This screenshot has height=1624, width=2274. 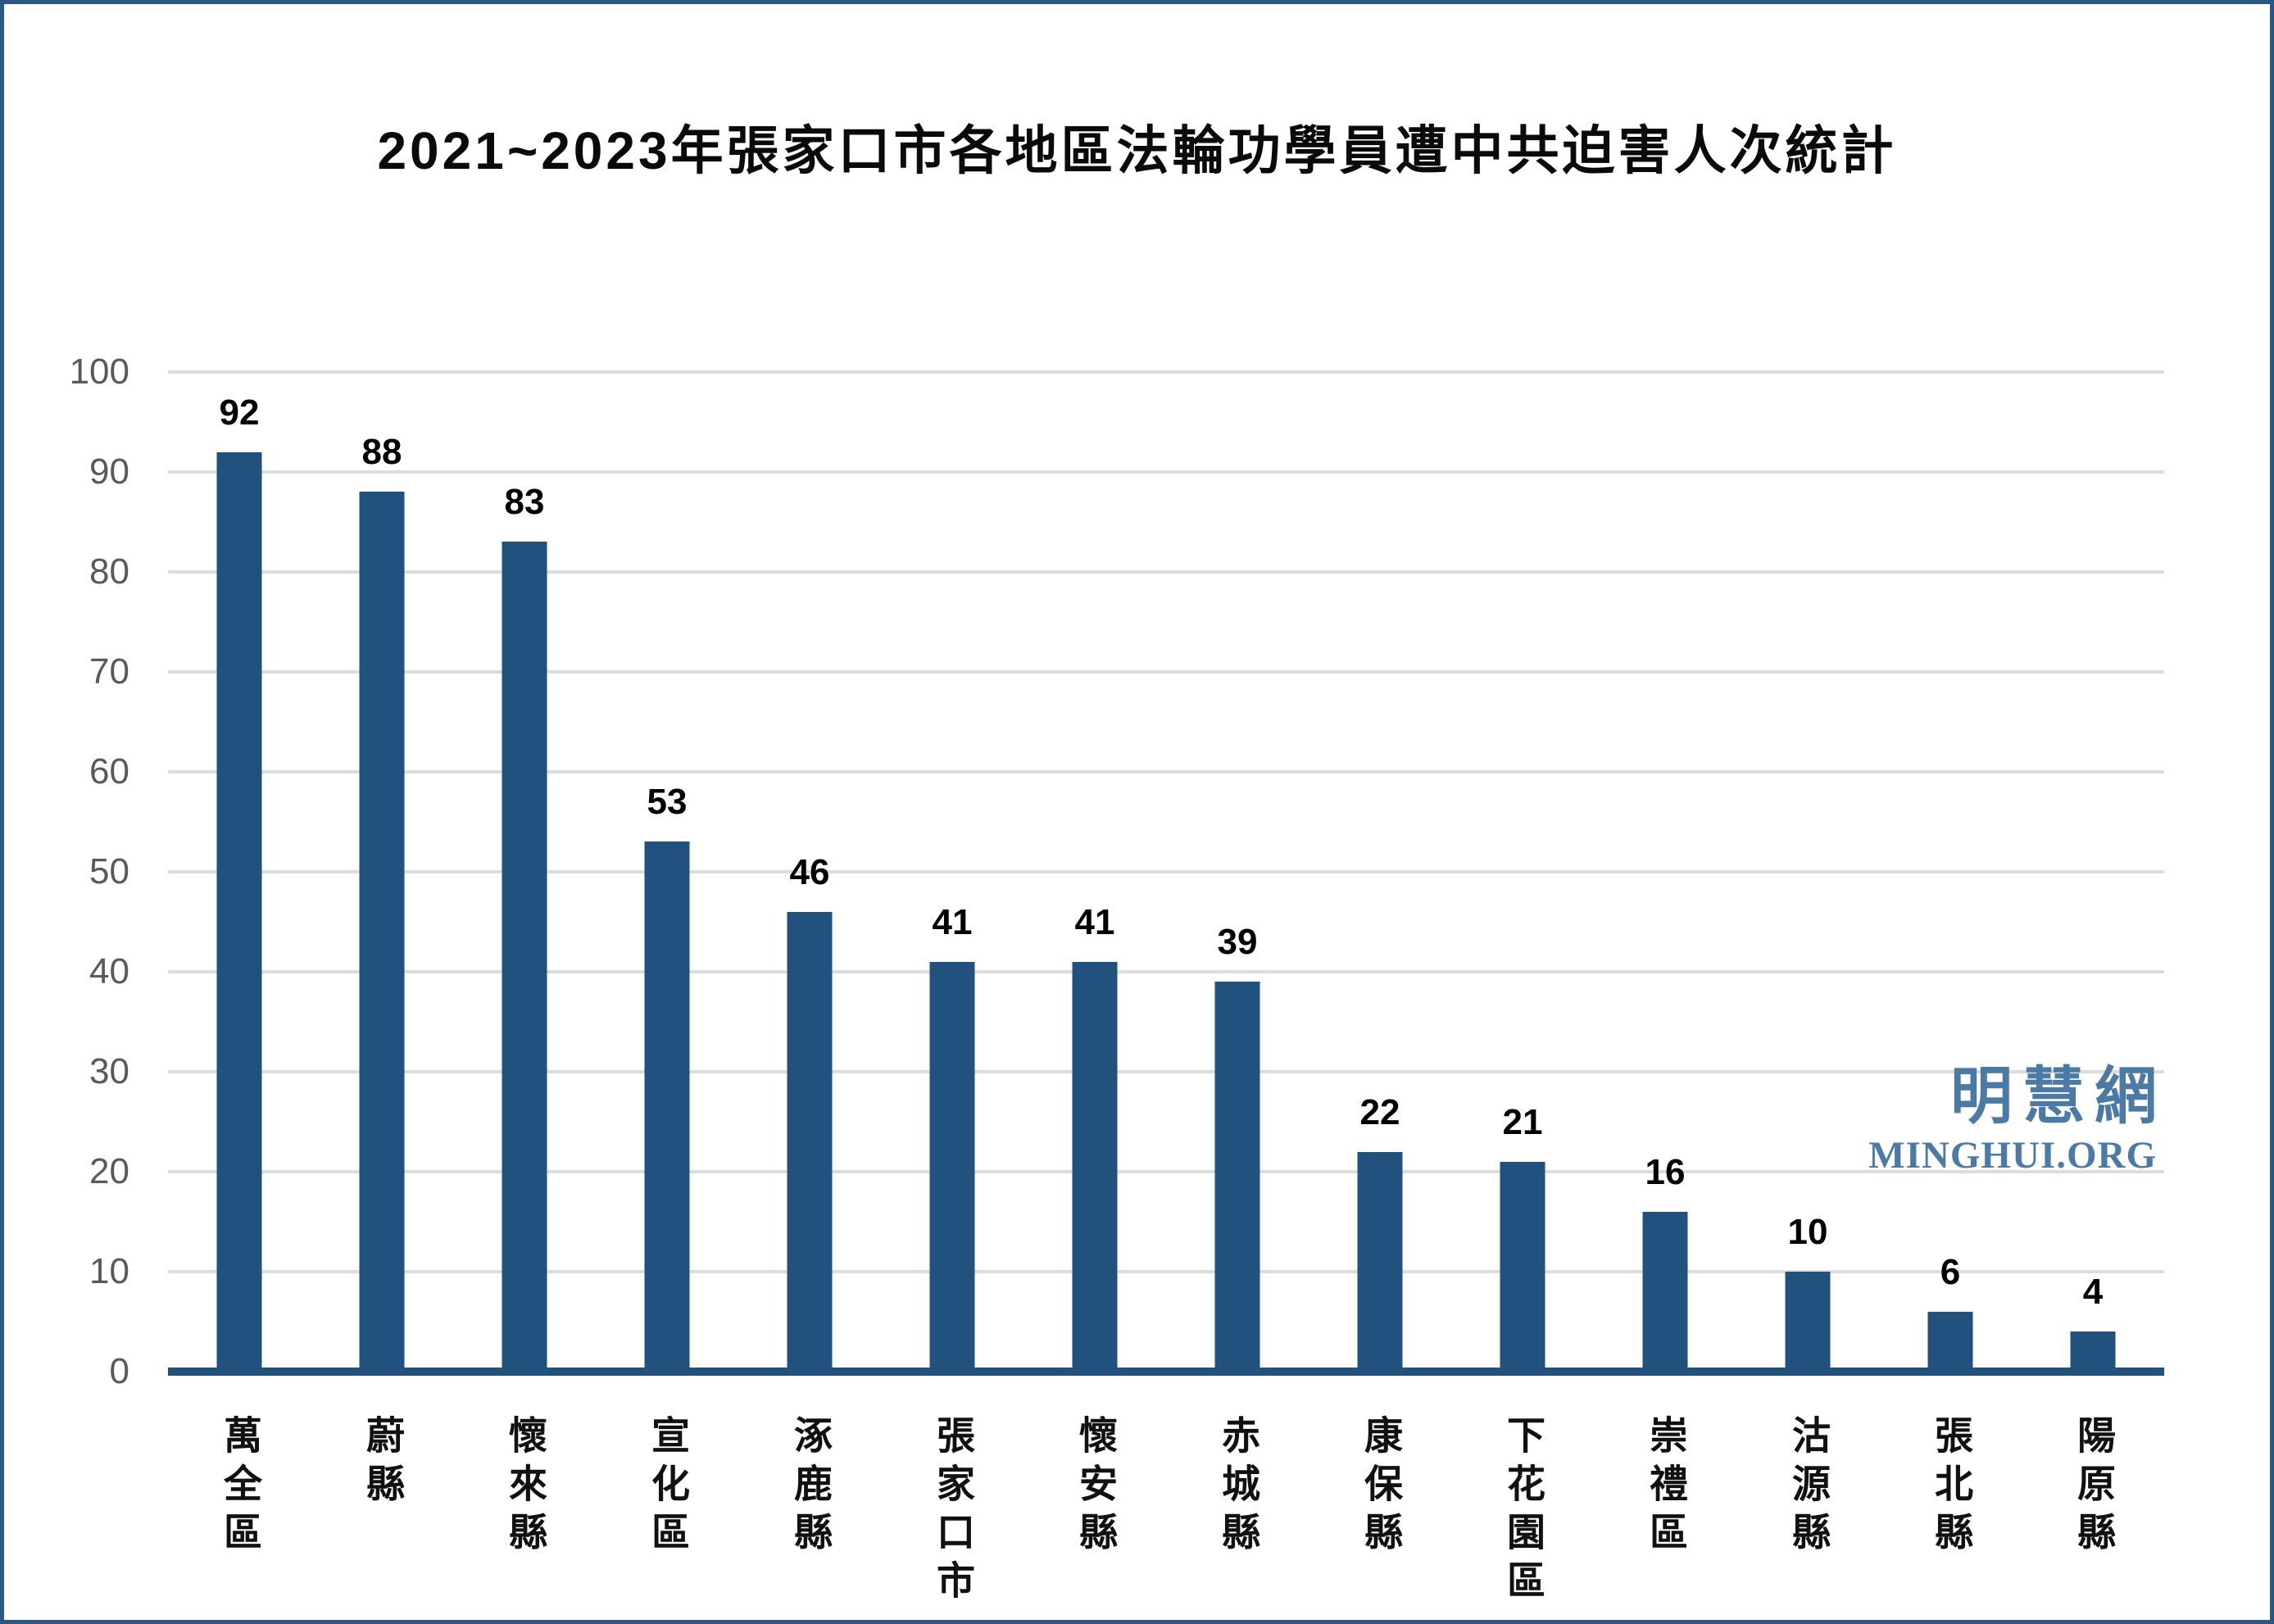 I want to click on bar-slot-13: 4, so click(x=2093, y=872).